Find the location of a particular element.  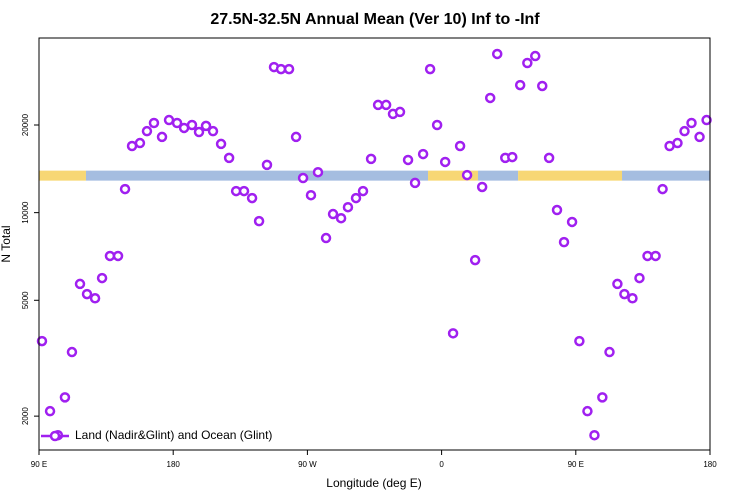

legend-label: Land (Nadir&Glint) and Ocean (Glint) is located at coordinates (173, 435).